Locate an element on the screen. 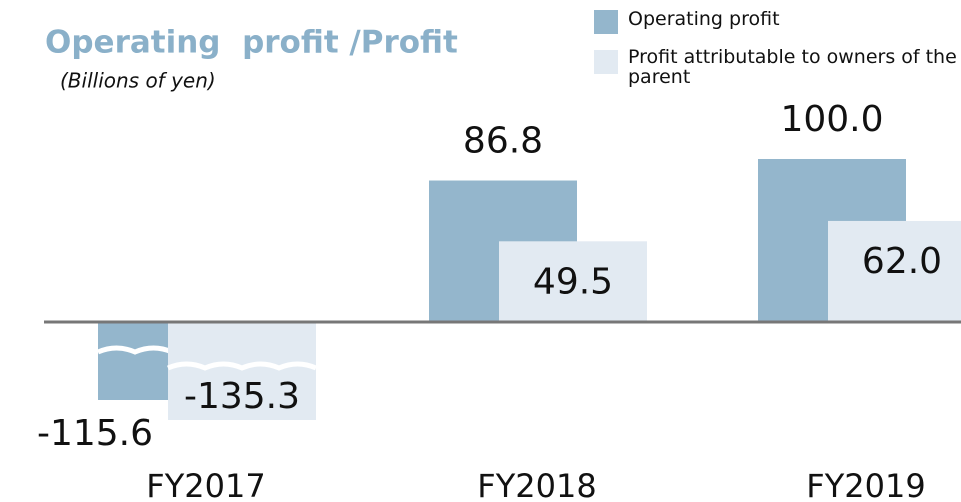 Image resolution: width=961 pixels, height=502 pixels. x-tick-label: FY2018 is located at coordinates (536, 484).